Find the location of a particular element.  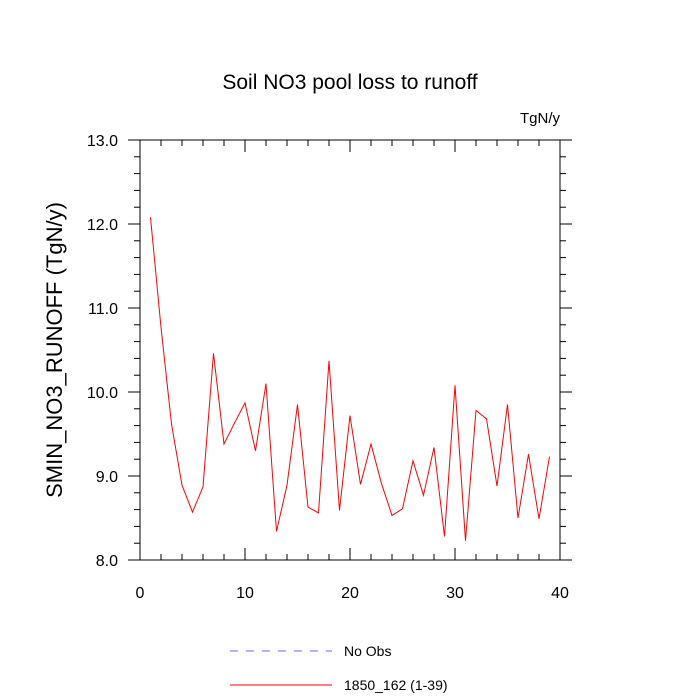

y-axis-label: SMIN_NO3_RUNOFF (TgN/y) is located at coordinates (54, 350).